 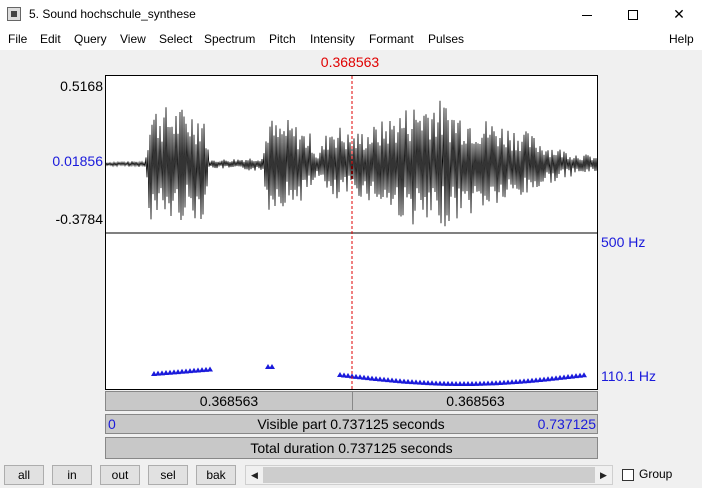 I want to click on scroll-thumb, so click(x=429, y=475).